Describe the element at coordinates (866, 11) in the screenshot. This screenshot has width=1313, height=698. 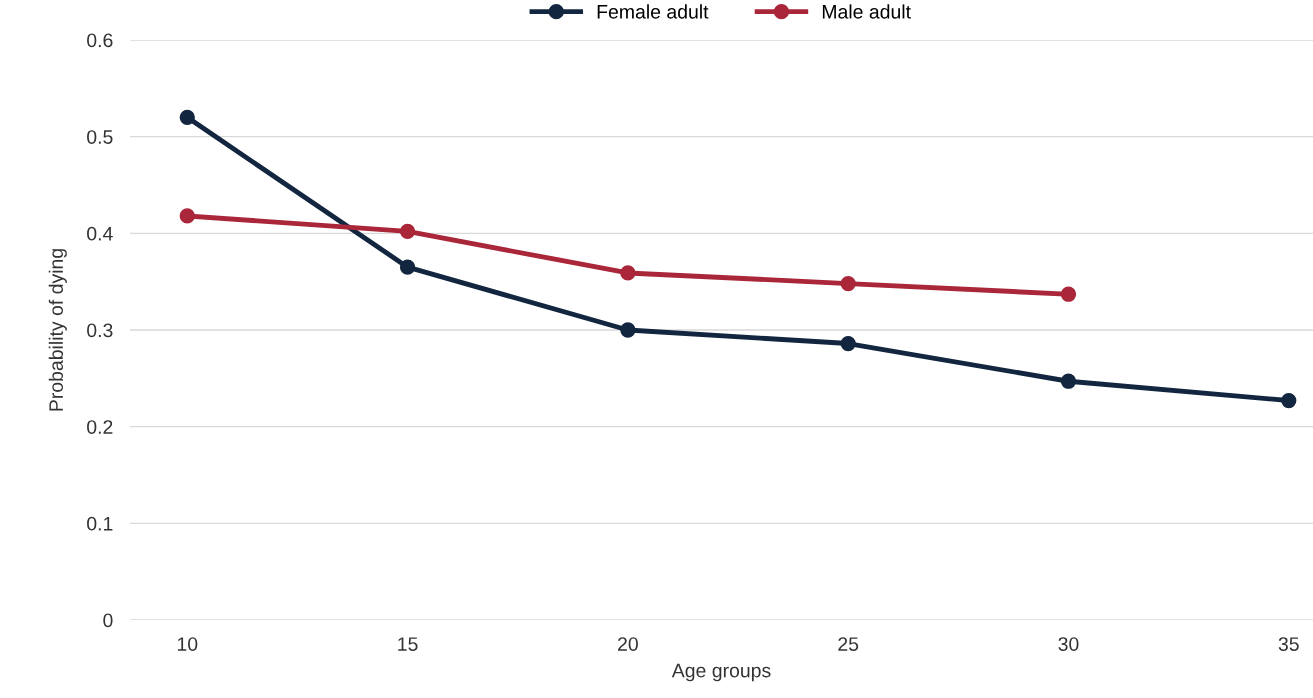
I see `legend-label: Male adult` at that location.